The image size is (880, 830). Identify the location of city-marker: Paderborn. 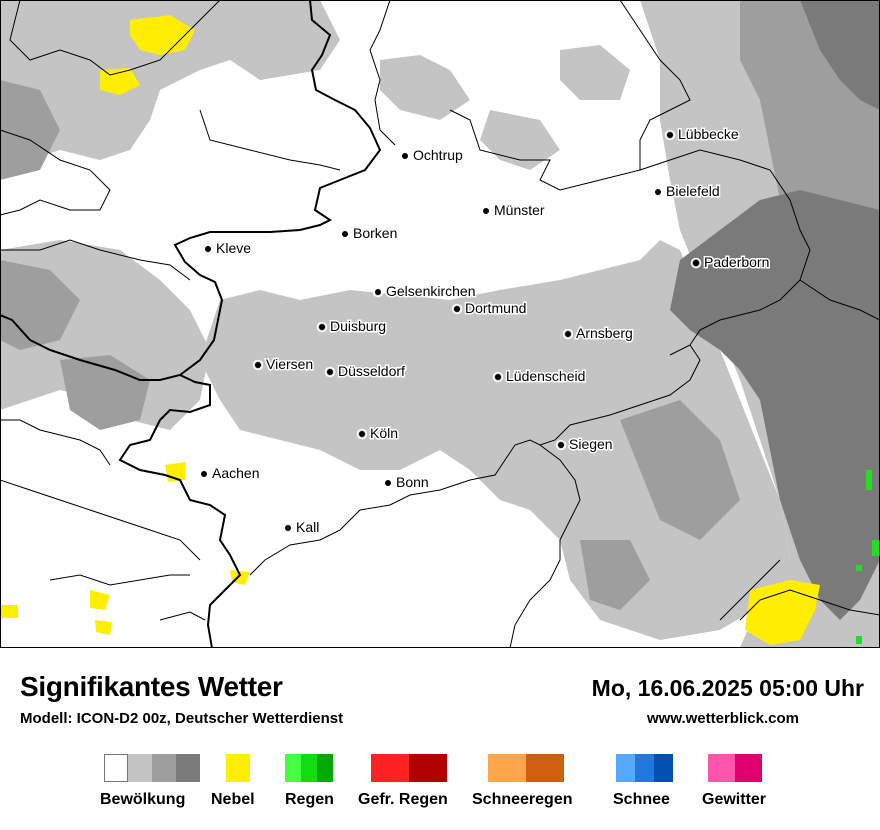
(730, 262).